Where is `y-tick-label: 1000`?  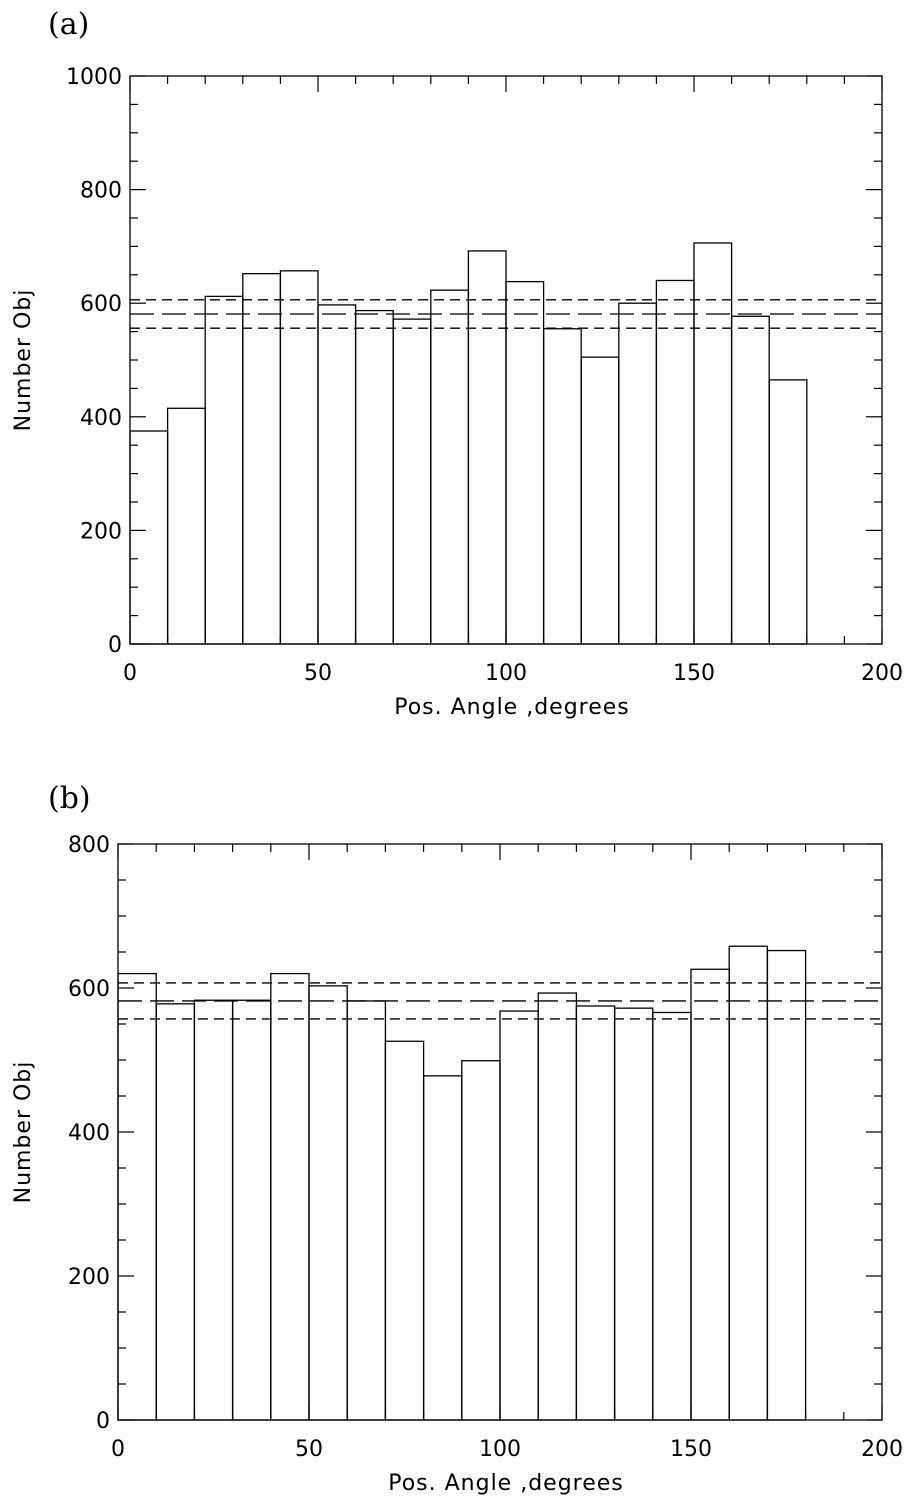
y-tick-label: 1000 is located at coordinates (94, 77).